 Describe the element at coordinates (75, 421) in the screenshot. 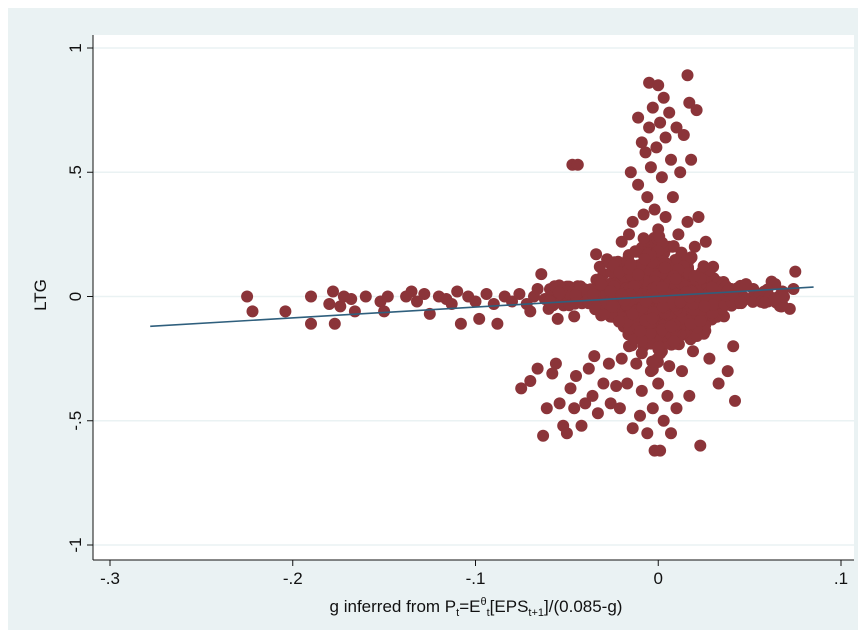

I see `y-tick-label: -.5` at that location.